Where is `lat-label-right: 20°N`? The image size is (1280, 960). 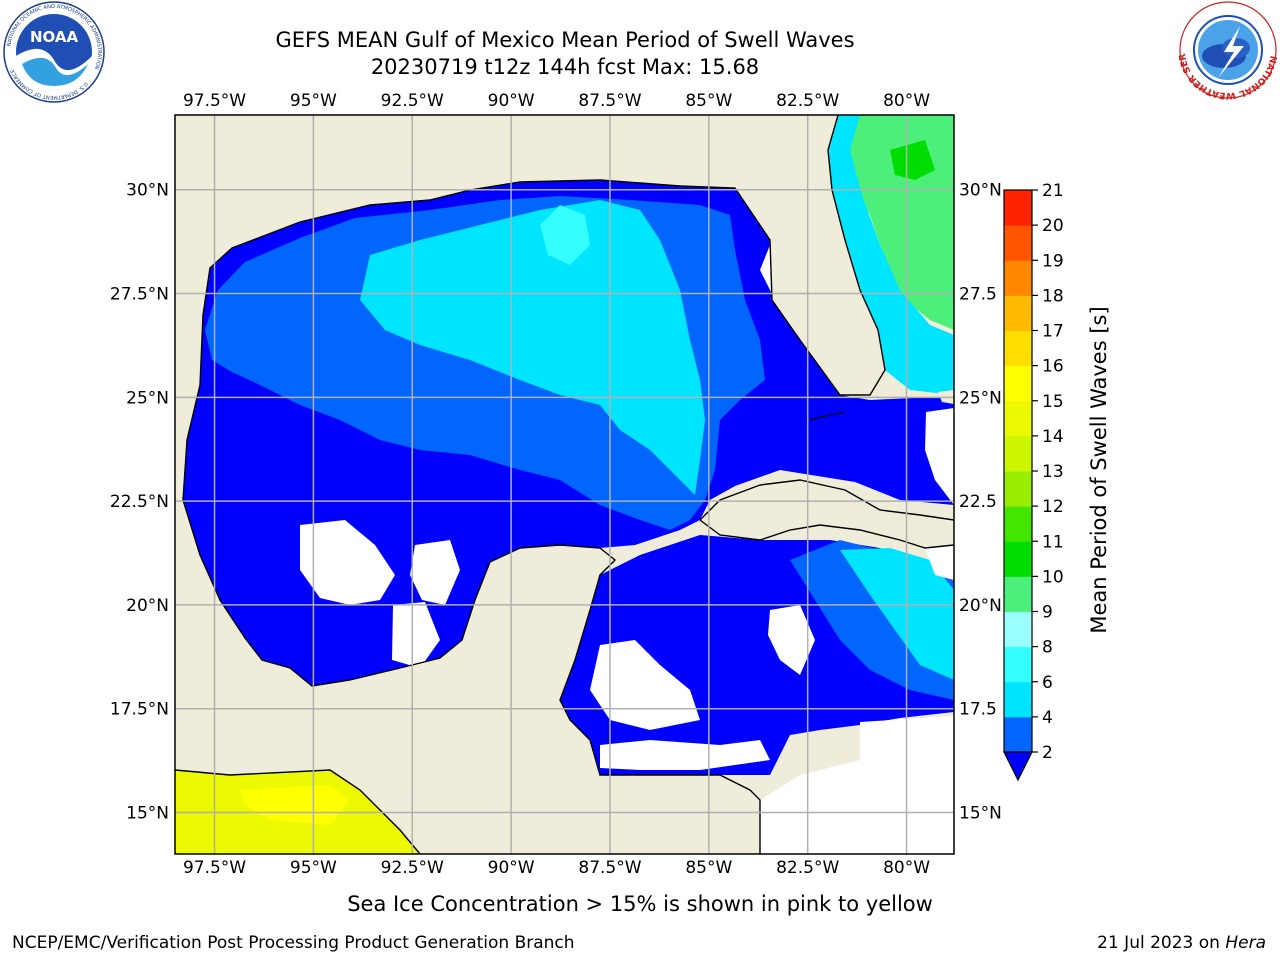
lat-label-right: 20°N is located at coordinates (980, 606).